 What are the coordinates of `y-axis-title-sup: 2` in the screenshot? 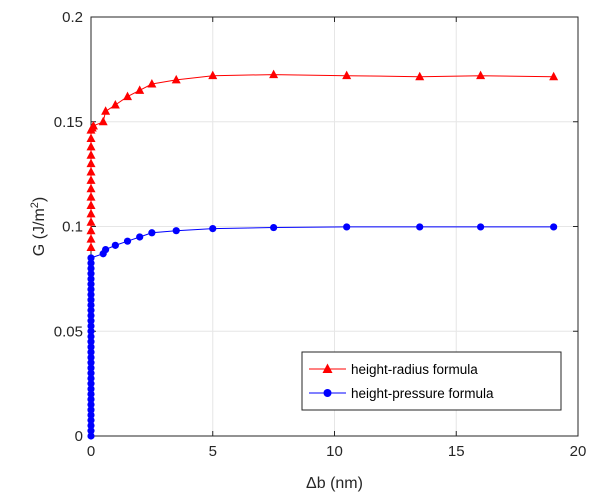 It's located at (35, 205).